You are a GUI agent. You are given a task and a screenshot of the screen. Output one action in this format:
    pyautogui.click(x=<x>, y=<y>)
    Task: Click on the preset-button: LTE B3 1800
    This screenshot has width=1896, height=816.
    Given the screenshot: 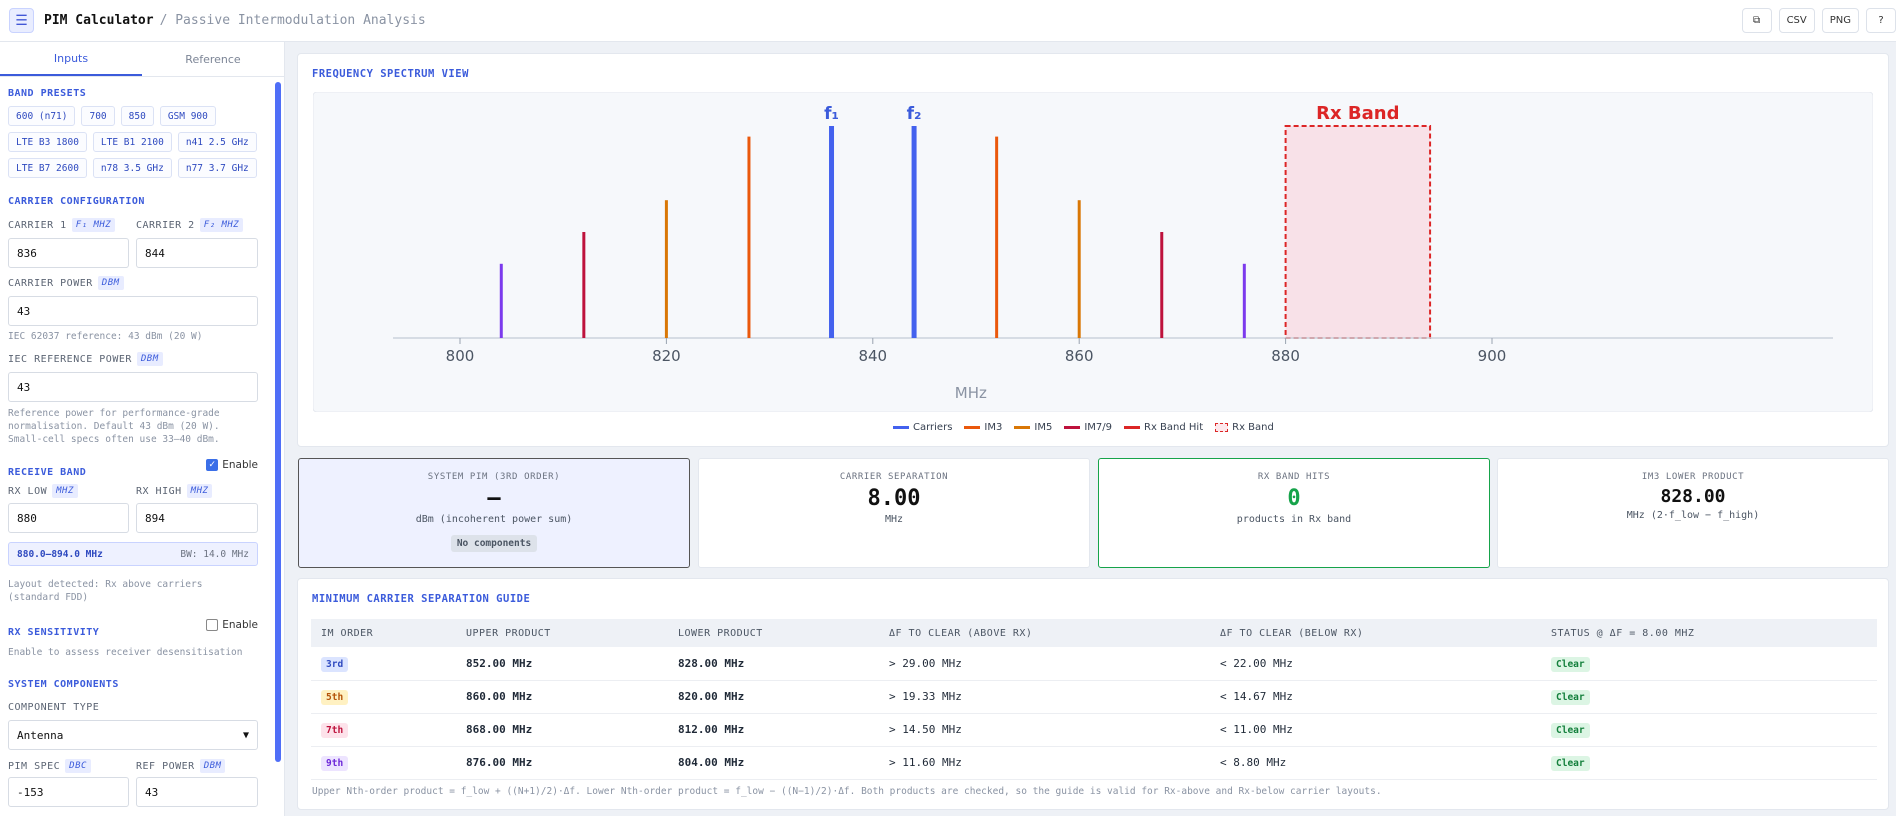 What is the action you would take?
    pyautogui.click(x=47, y=142)
    